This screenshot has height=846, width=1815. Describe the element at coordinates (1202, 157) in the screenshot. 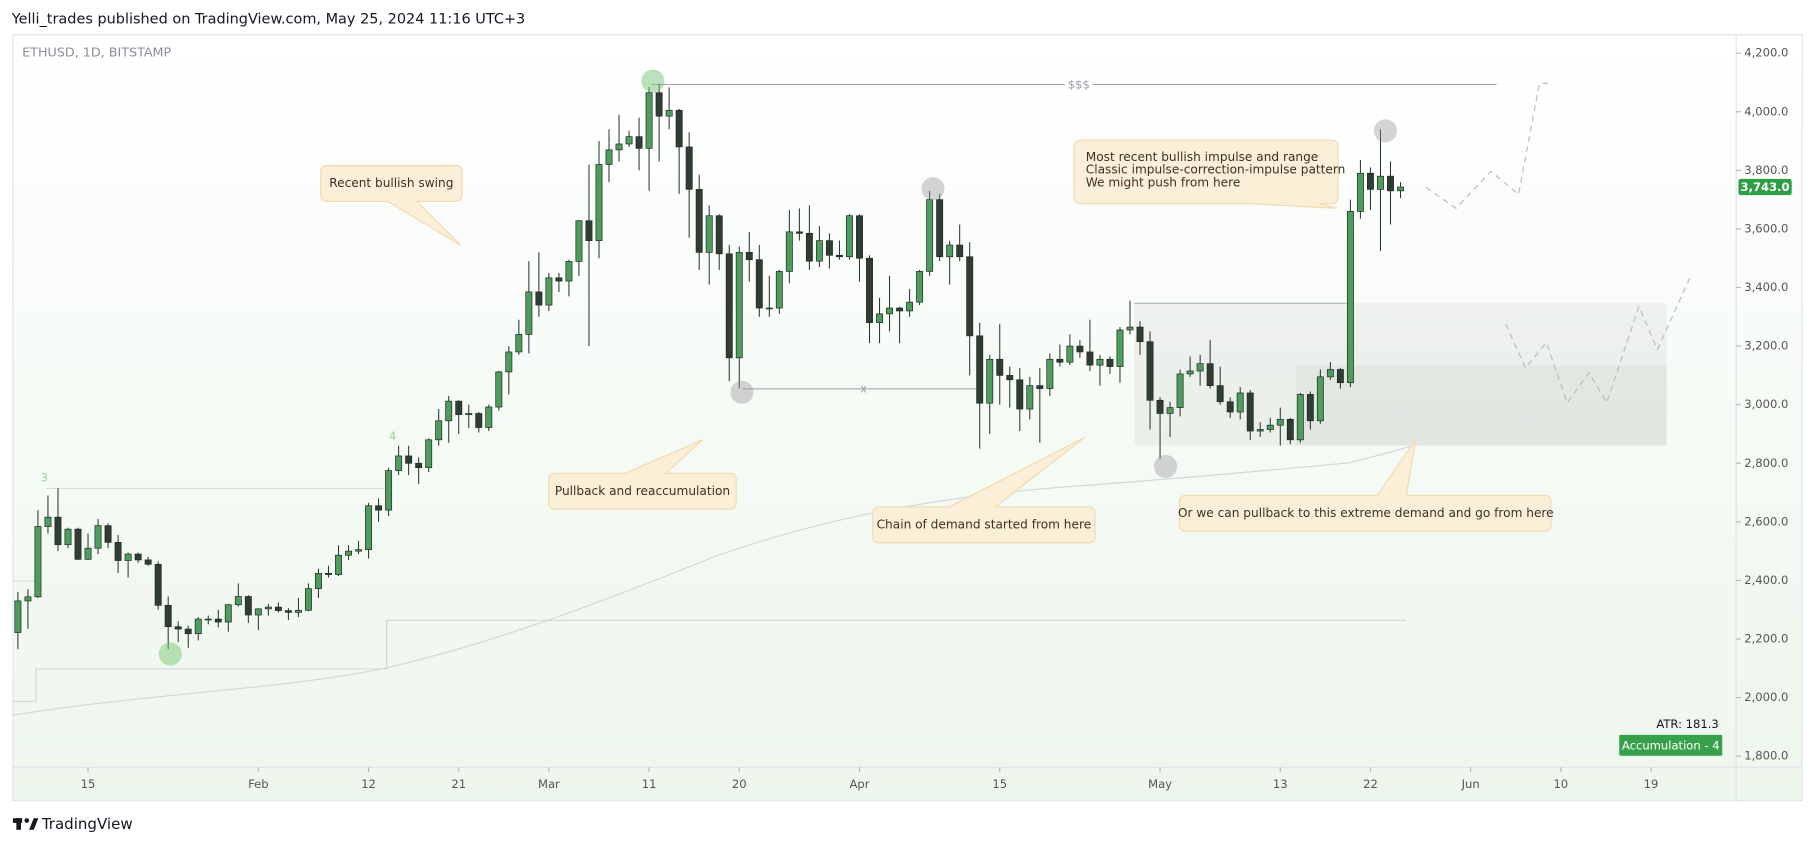

I see `callout-text: Most recent bullish impulse and range` at that location.